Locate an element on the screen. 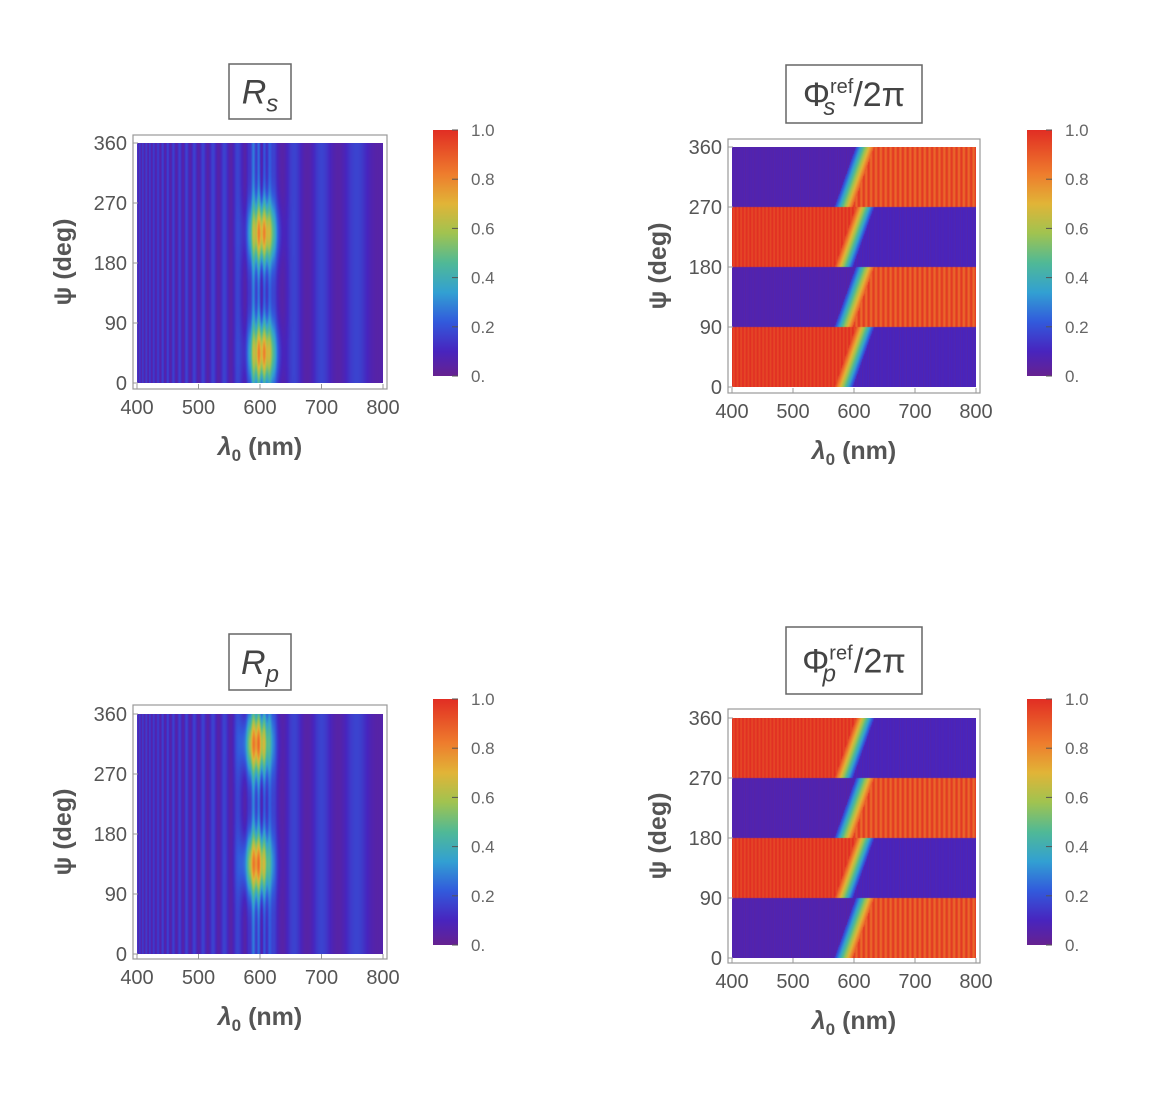 The height and width of the screenshot is (1112, 1152). chart-title: Rs is located at coordinates (260, 96).